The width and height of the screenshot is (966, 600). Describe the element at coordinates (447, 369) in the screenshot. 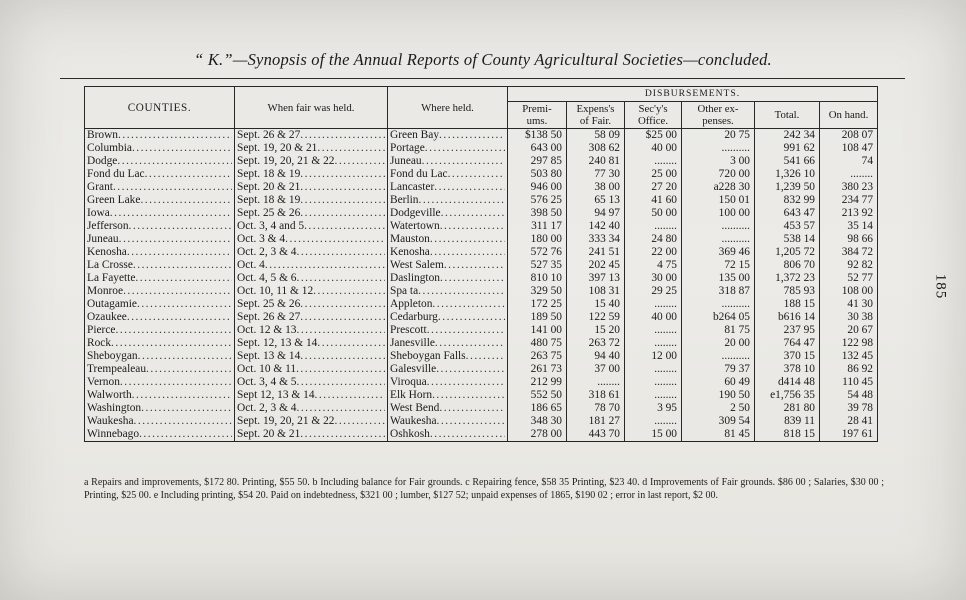

I see `cell-where-held: Galesville` at that location.